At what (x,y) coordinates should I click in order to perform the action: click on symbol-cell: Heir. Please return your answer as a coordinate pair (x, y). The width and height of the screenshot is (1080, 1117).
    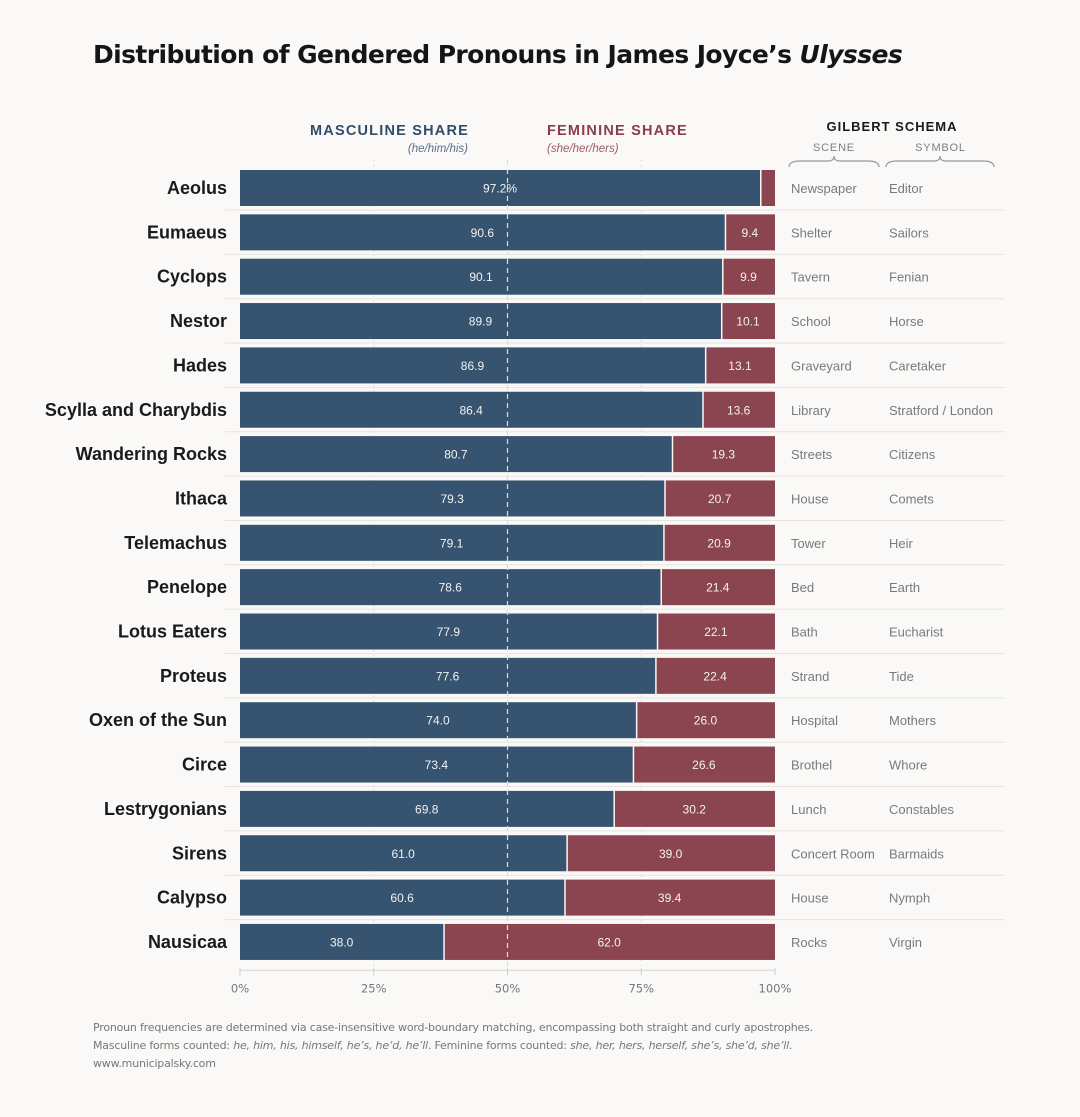
    Looking at the image, I should click on (901, 543).